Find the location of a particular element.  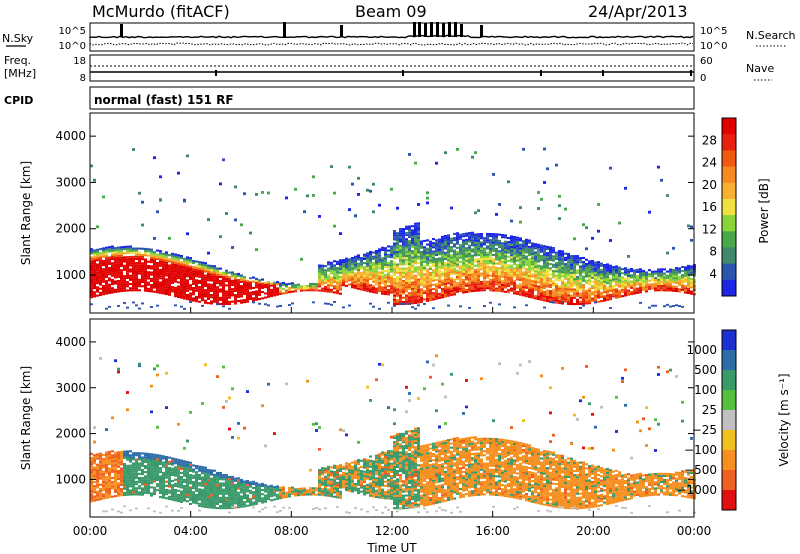

freq-tick-top: 18 is located at coordinates (79, 61).